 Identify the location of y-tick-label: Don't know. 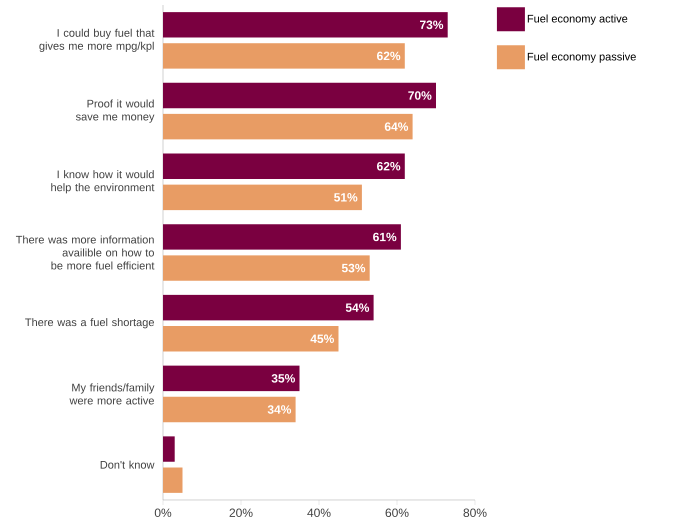
(127, 464).